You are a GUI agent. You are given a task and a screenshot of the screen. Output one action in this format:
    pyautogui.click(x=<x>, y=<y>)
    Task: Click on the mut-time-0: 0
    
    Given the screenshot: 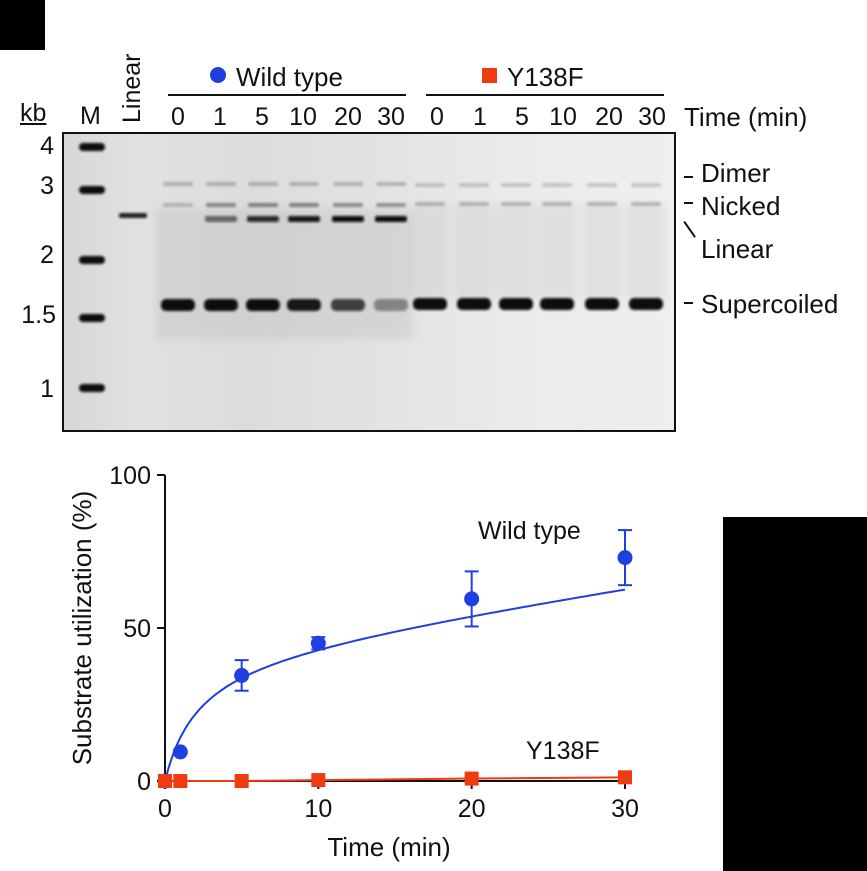 What is the action you would take?
    pyautogui.click(x=437, y=117)
    